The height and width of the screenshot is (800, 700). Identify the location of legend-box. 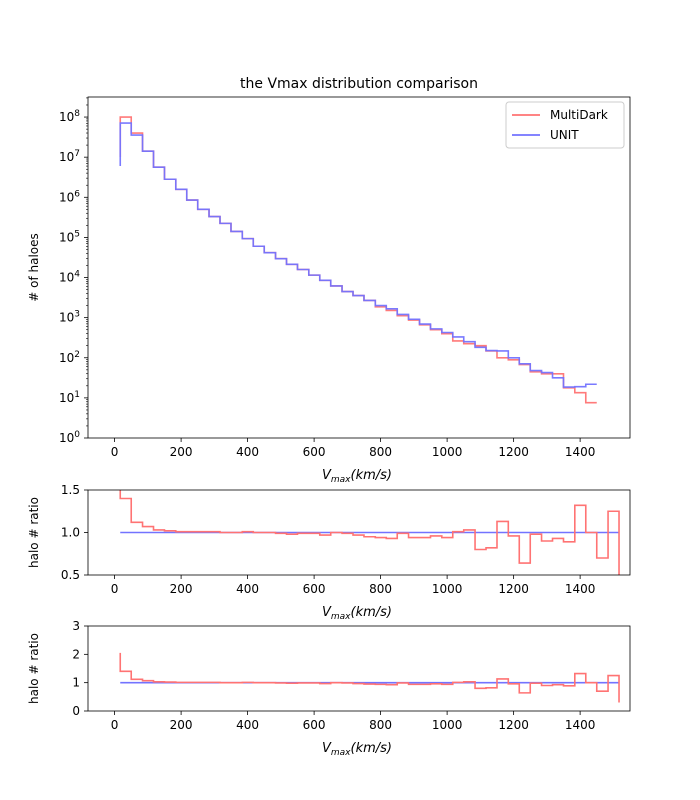
(565, 125).